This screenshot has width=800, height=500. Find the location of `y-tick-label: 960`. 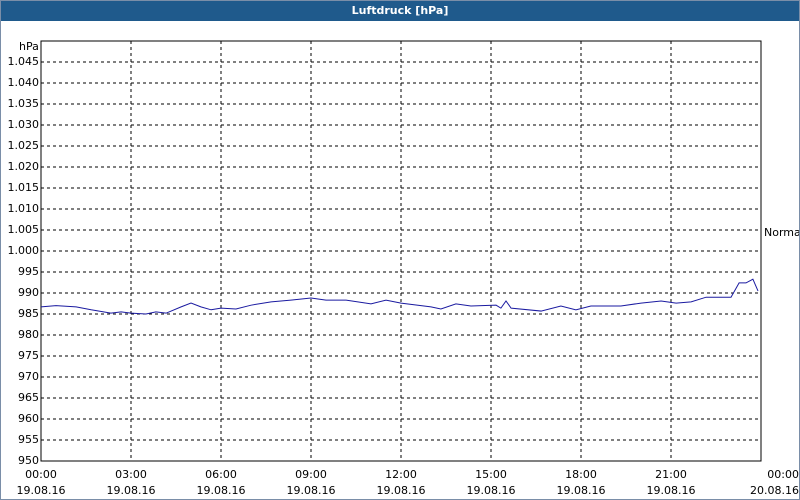

y-tick-label: 960 is located at coordinates (28, 418).